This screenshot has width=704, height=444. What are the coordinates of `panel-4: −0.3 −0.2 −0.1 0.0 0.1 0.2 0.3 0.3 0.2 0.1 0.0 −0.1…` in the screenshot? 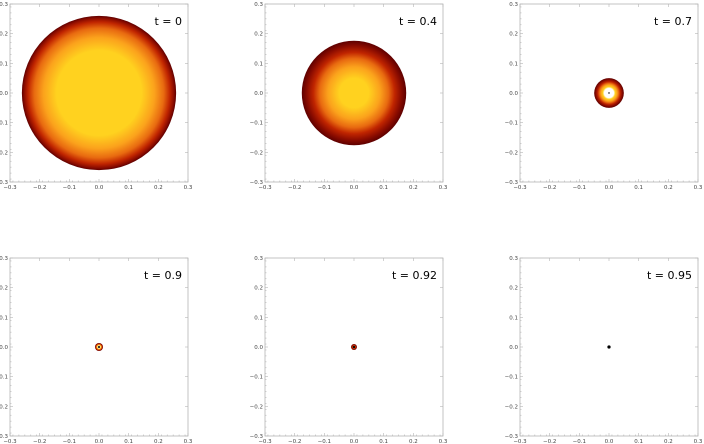 It's located at (349, 350).